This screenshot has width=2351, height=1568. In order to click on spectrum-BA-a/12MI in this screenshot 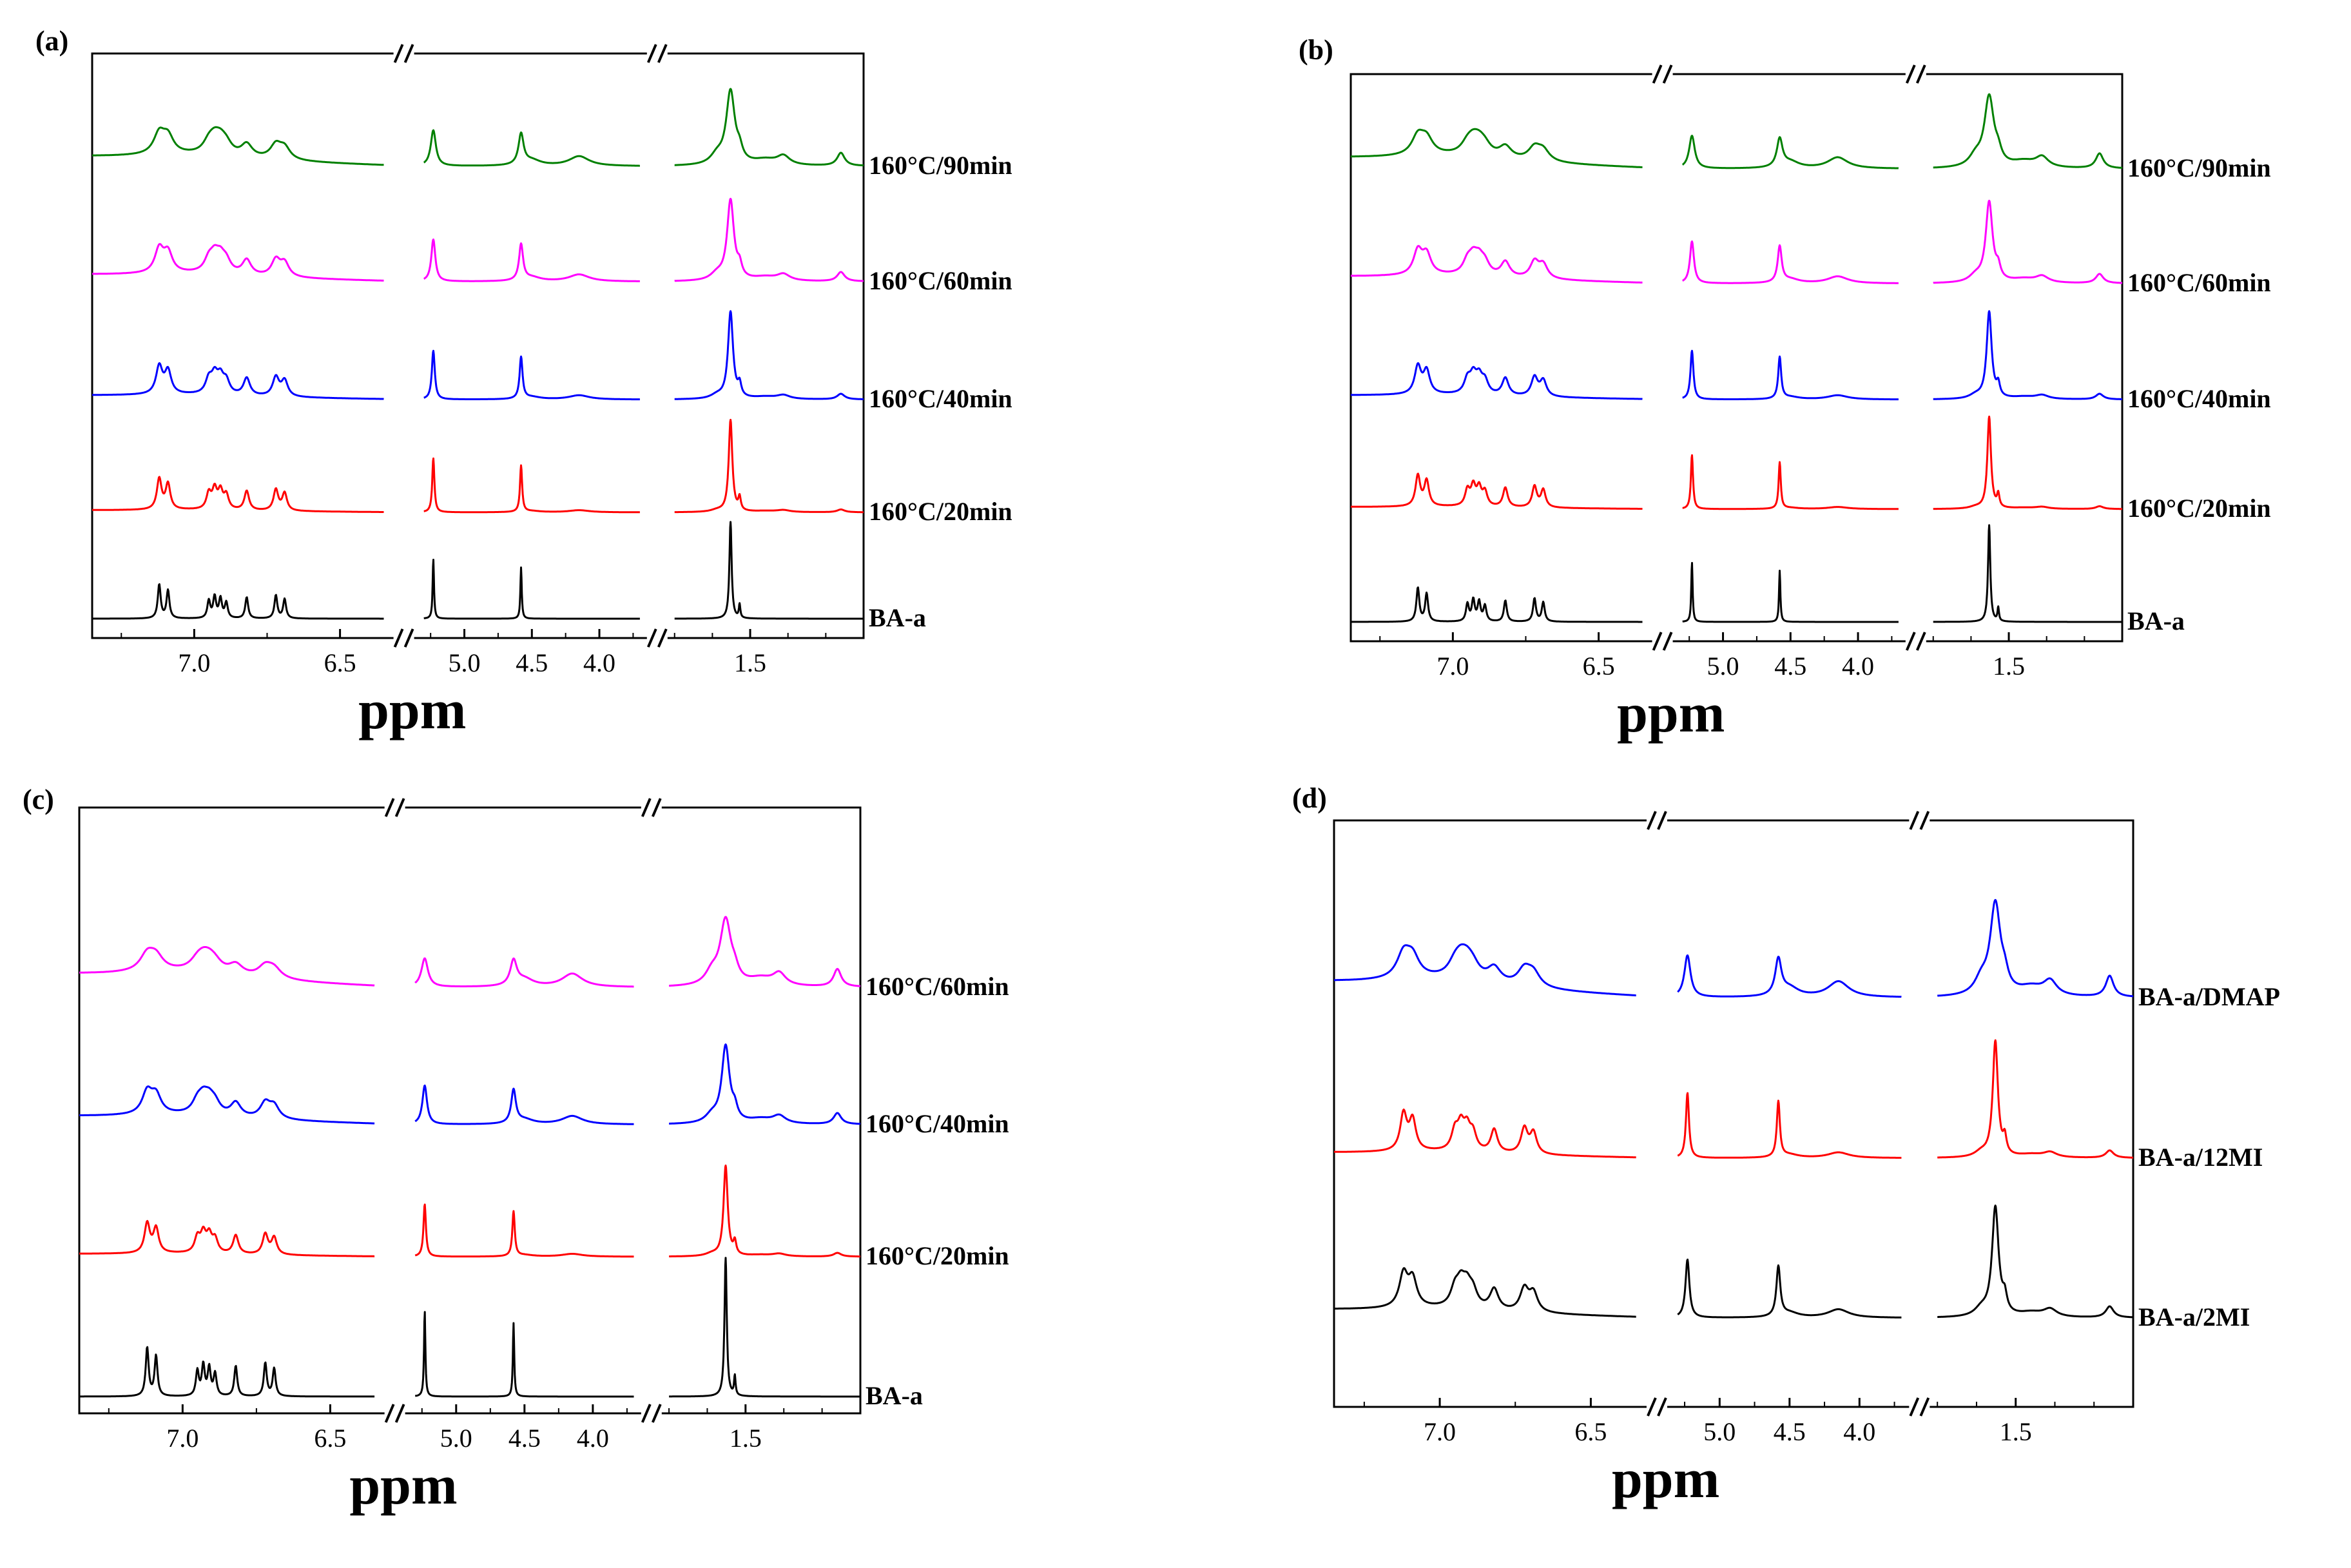, I will do `click(1734, 1099)`.